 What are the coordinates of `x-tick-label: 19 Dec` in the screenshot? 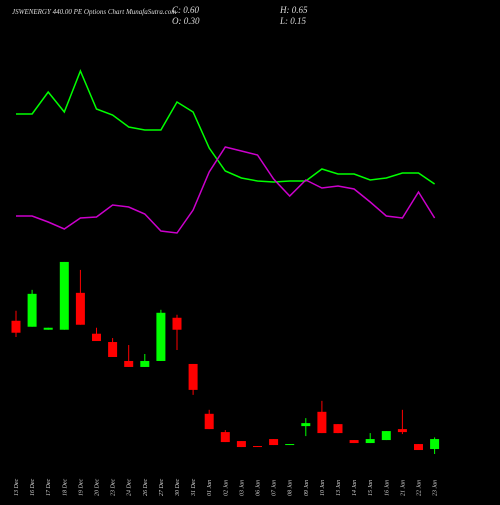 It's located at (81, 487).